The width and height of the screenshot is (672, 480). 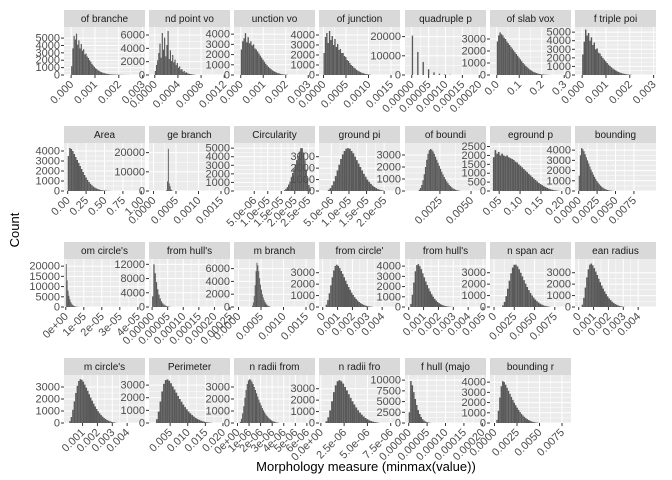 What do you see at coordinates (44, 277) in the screenshot?
I see `y-tick-label: 15000` at bounding box center [44, 277].